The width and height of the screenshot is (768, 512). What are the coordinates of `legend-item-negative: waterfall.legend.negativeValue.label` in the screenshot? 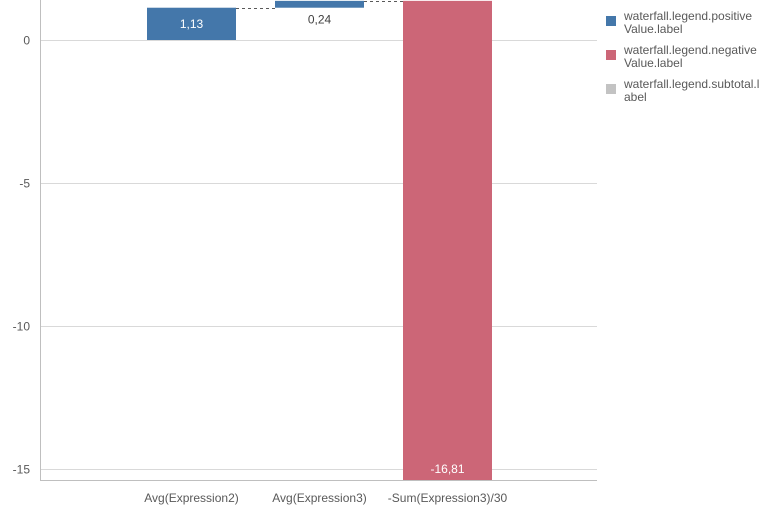 It's located at (686, 57).